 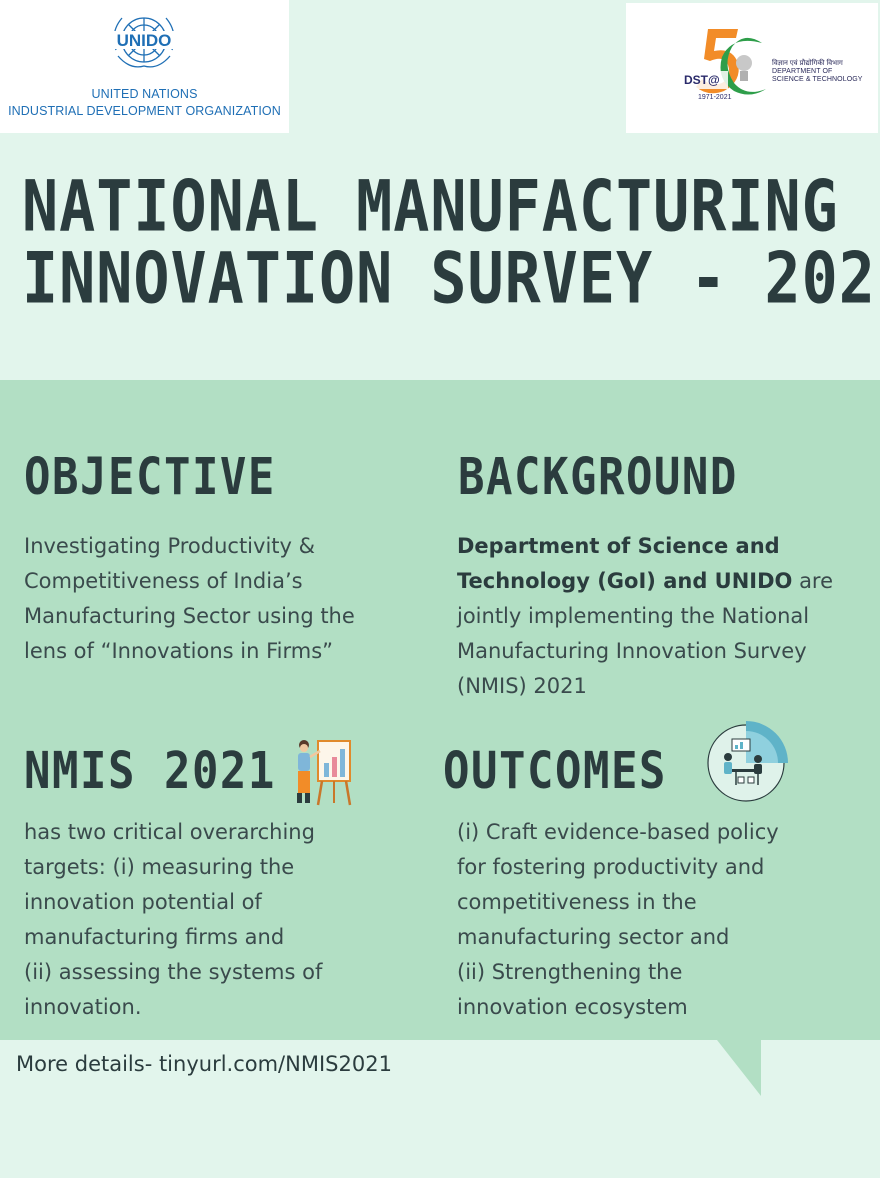 I want to click on outcomes-line: (i) Craft evidence-based policy, so click(x=618, y=832).